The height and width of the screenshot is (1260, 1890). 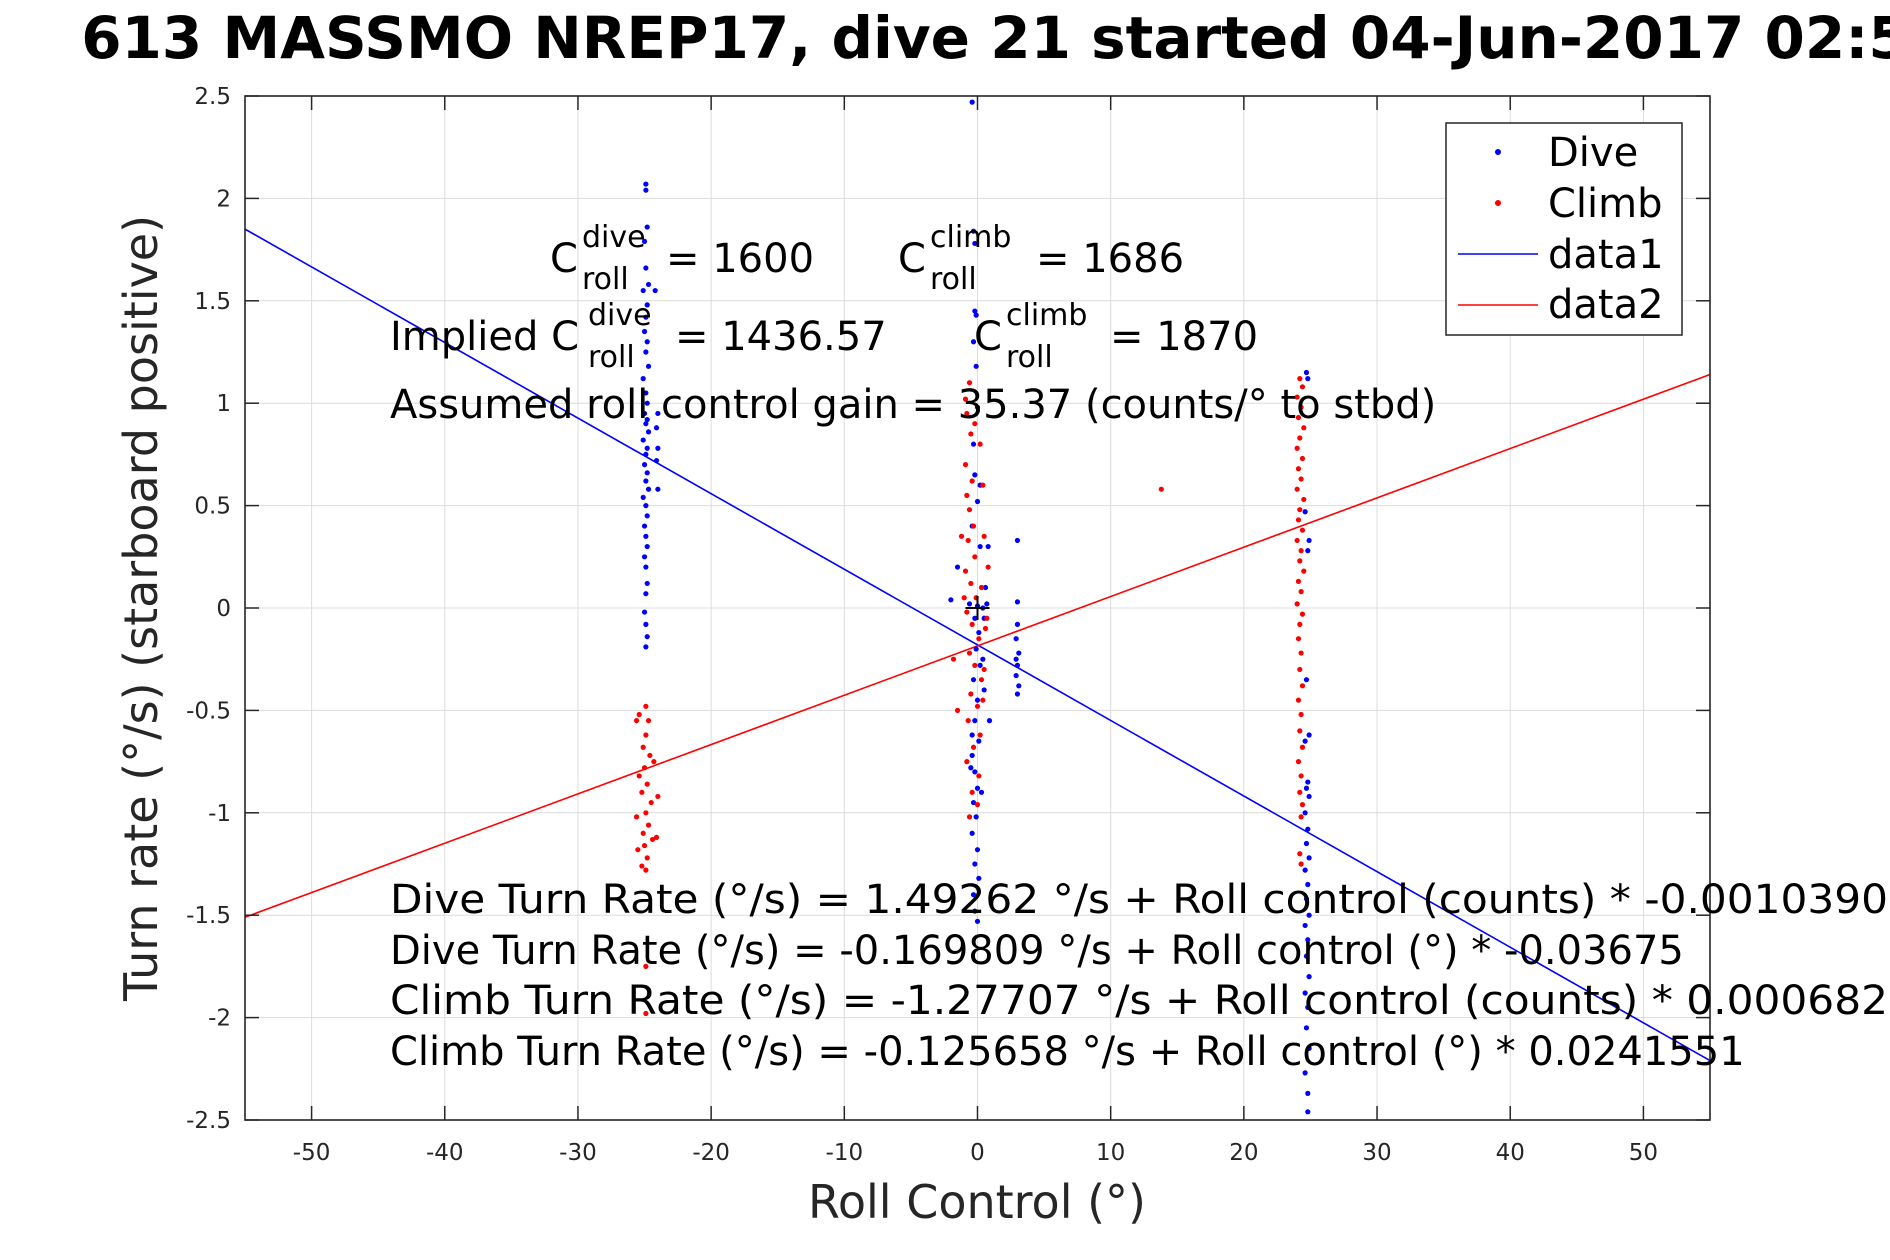 I want to click on c-dive-prefix: C, so click(x=564, y=259).